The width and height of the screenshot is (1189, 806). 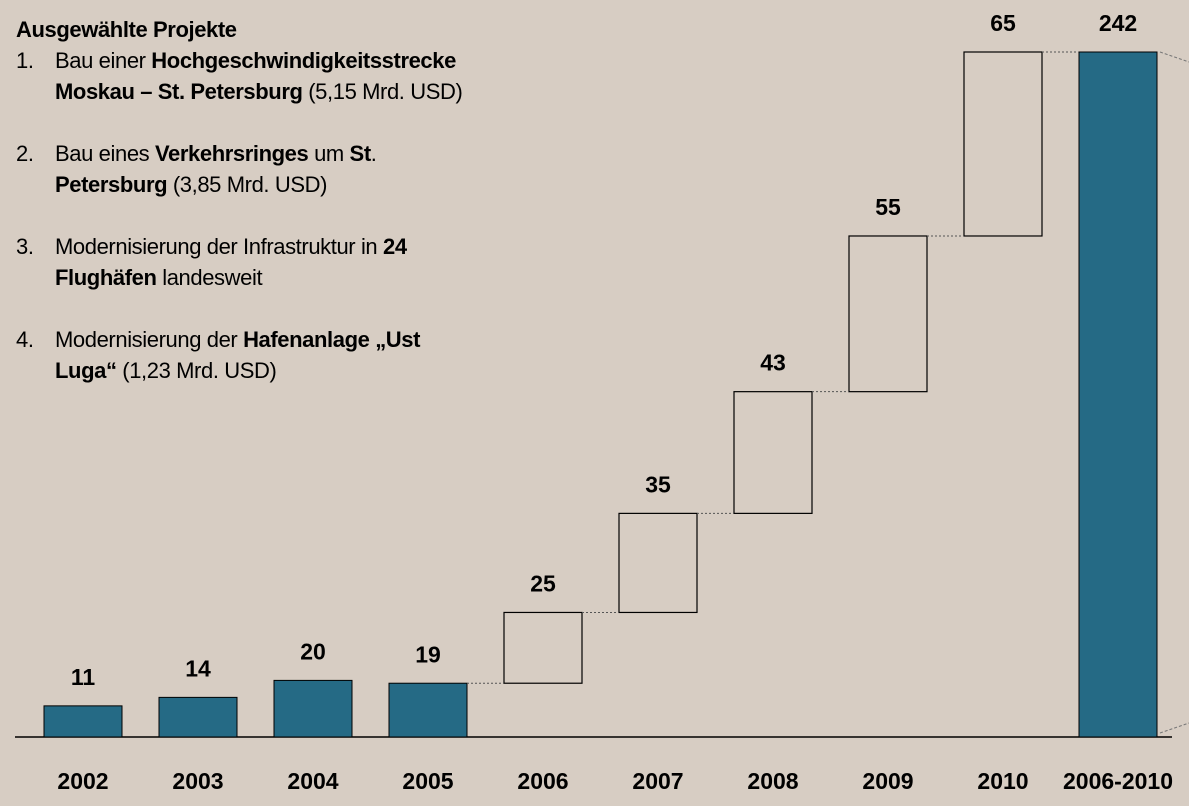 What do you see at coordinates (329, 153) in the screenshot?
I see `text-run: um` at bounding box center [329, 153].